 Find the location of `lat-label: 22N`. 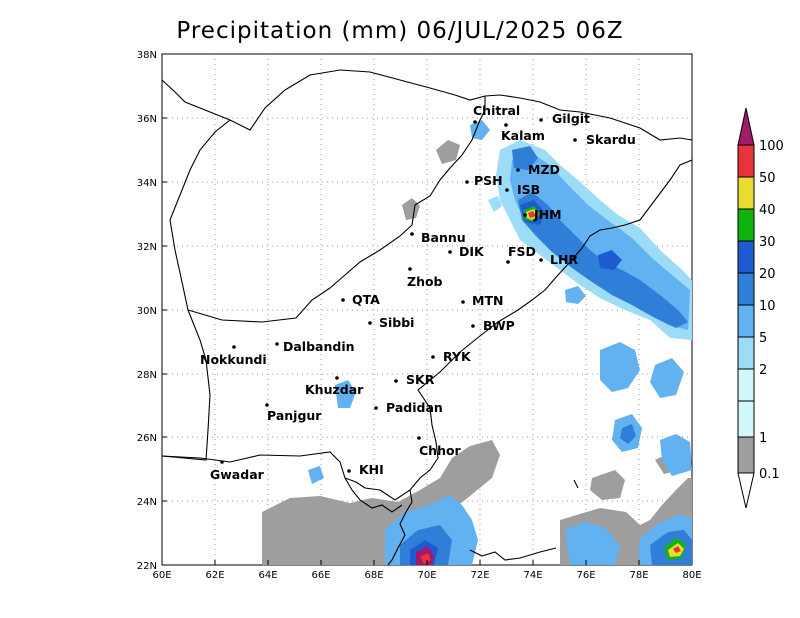

lat-label: 22N is located at coordinates (147, 566).